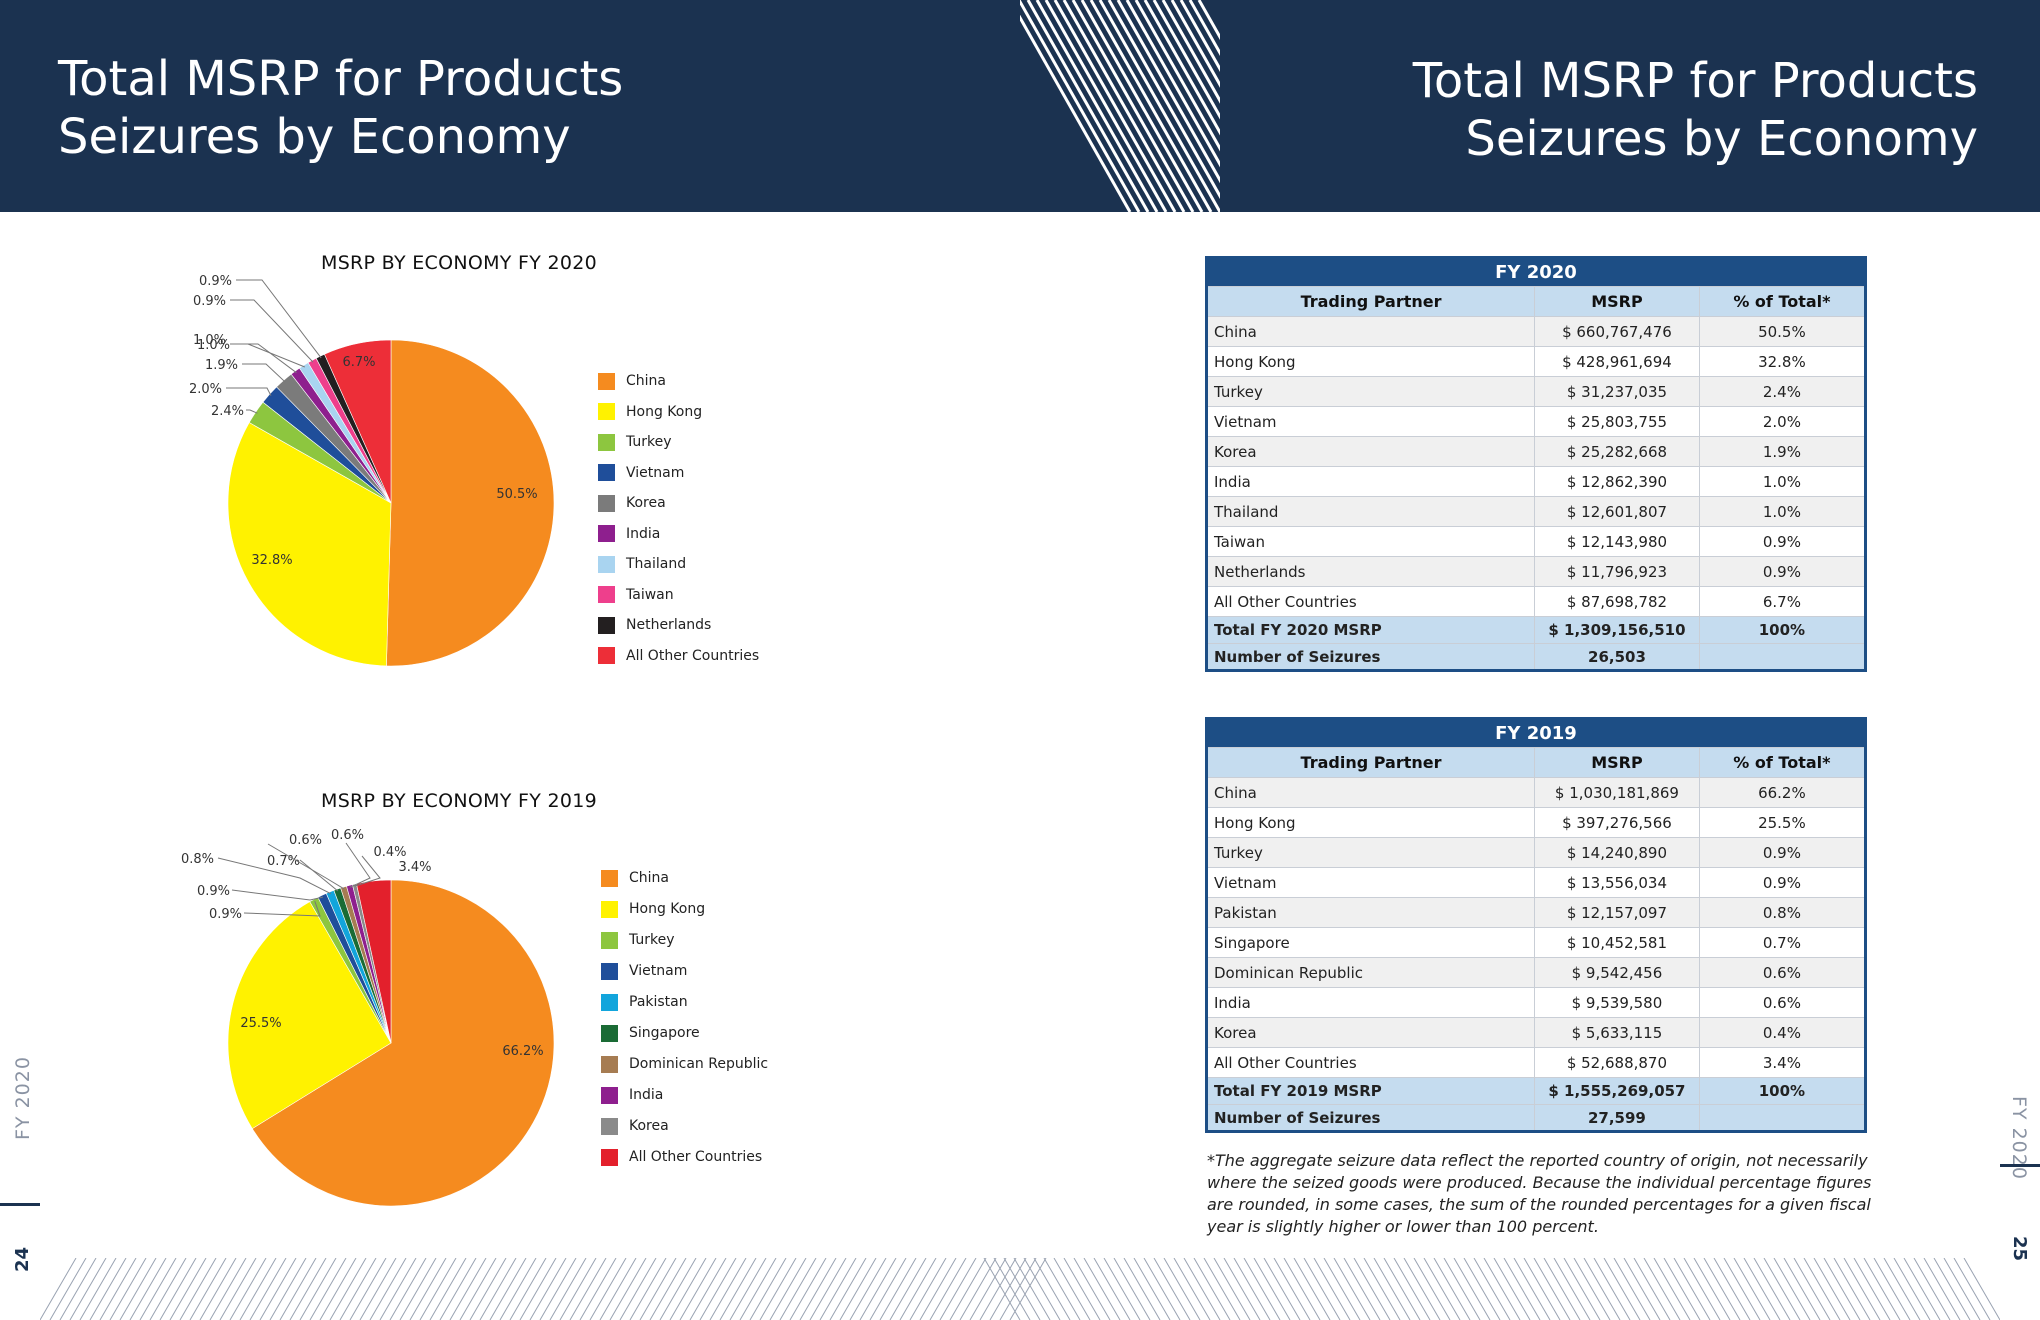 This screenshot has width=2040, height=1320. I want to click on data-label: 2.0%, so click(205, 389).